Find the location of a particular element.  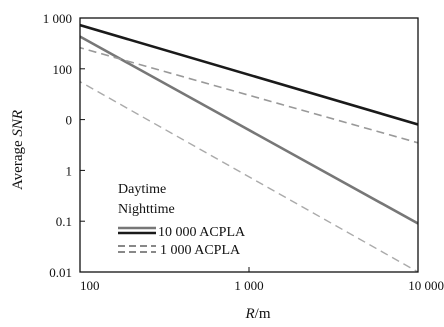

legend-daytime: Daytime is located at coordinates (142, 189).